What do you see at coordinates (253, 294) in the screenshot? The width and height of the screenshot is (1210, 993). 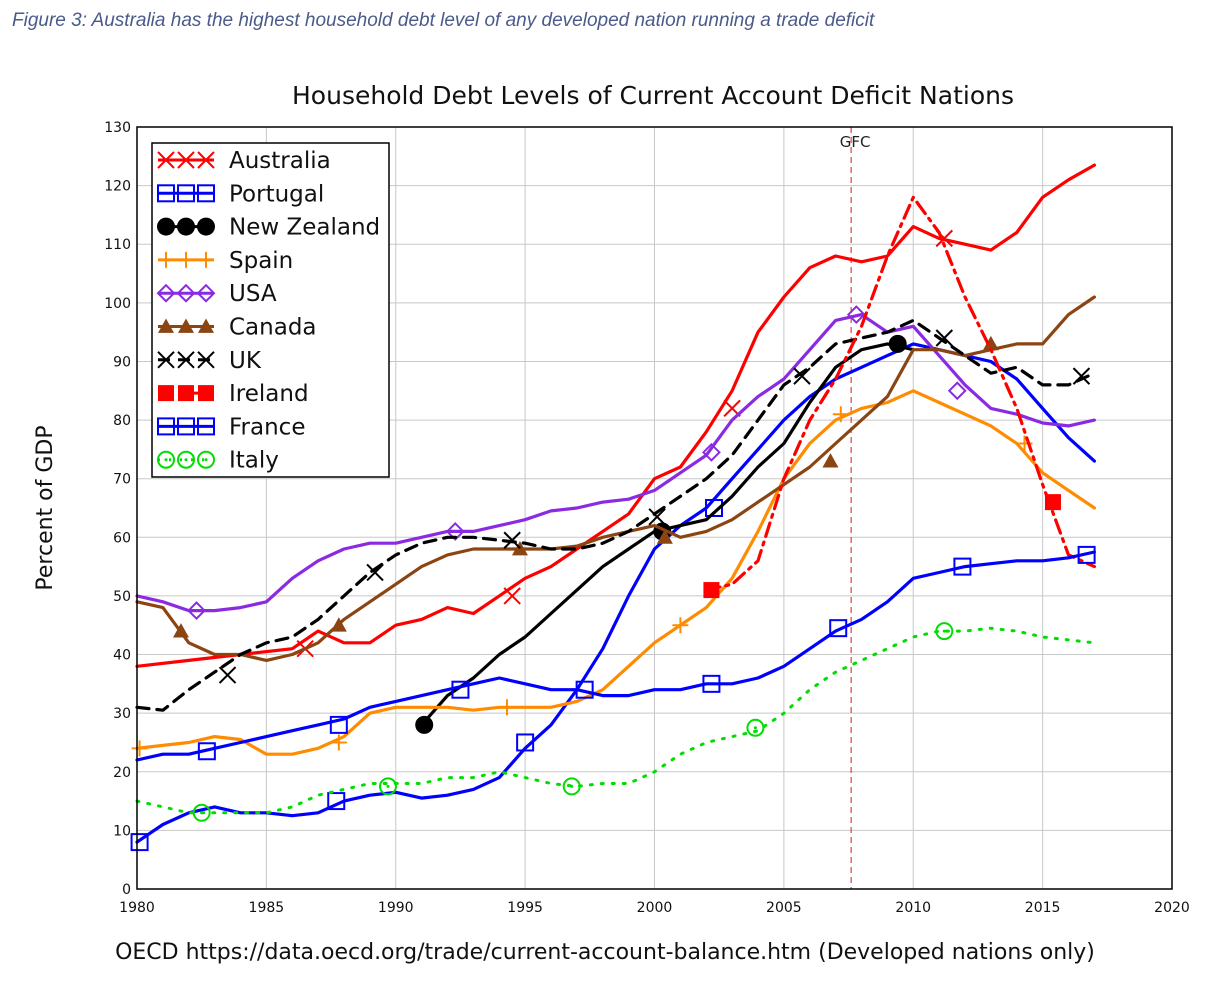 I see `legend-label: USA` at bounding box center [253, 294].